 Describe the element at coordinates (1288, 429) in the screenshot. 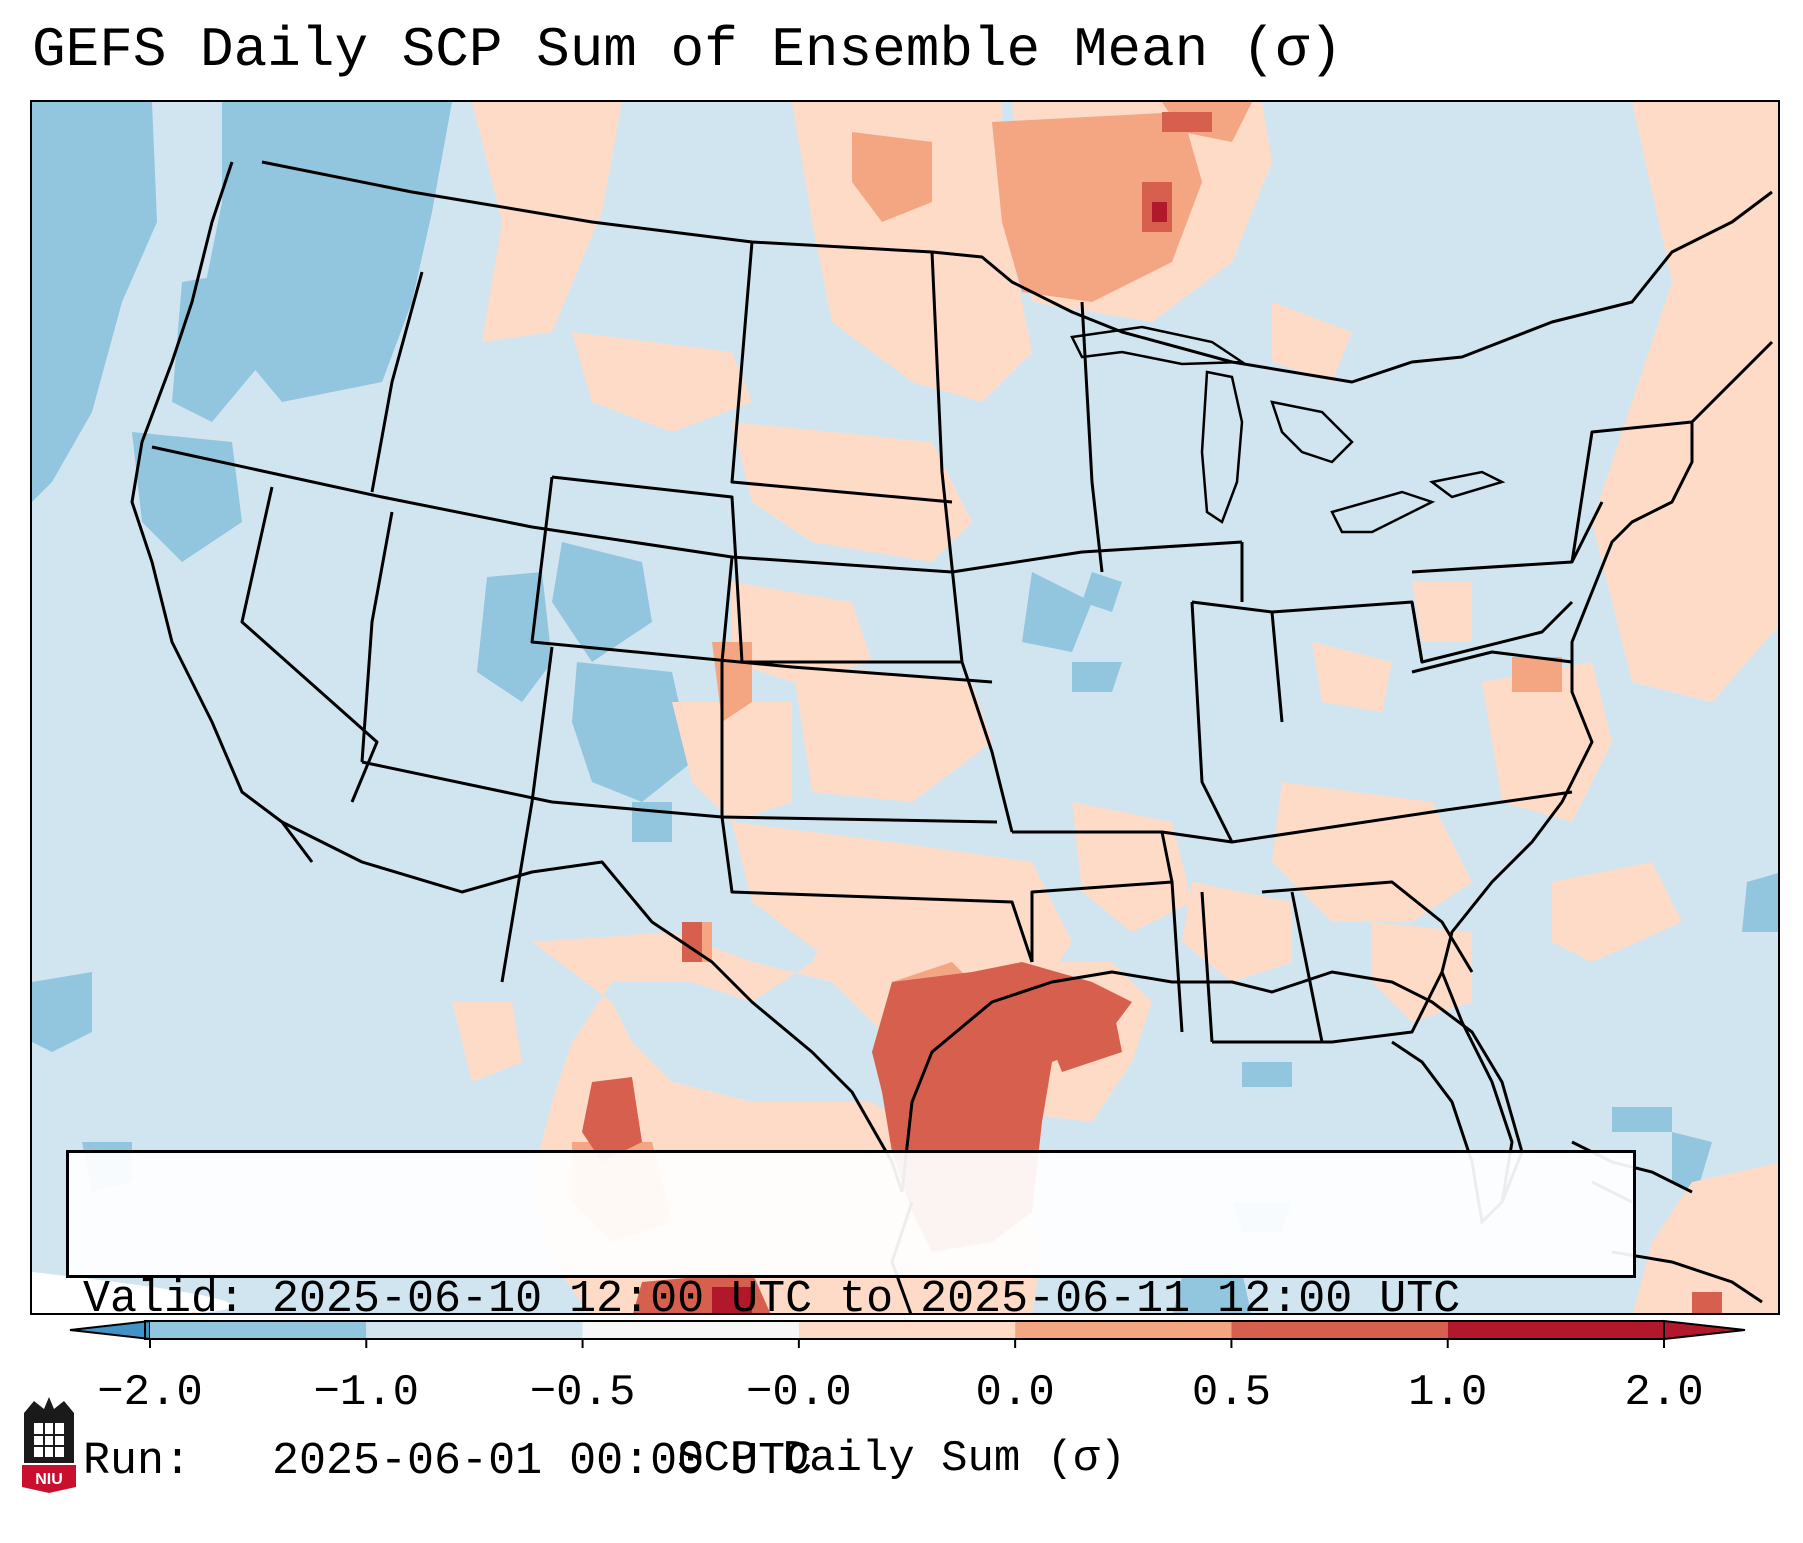

I see `great-lakes` at that location.